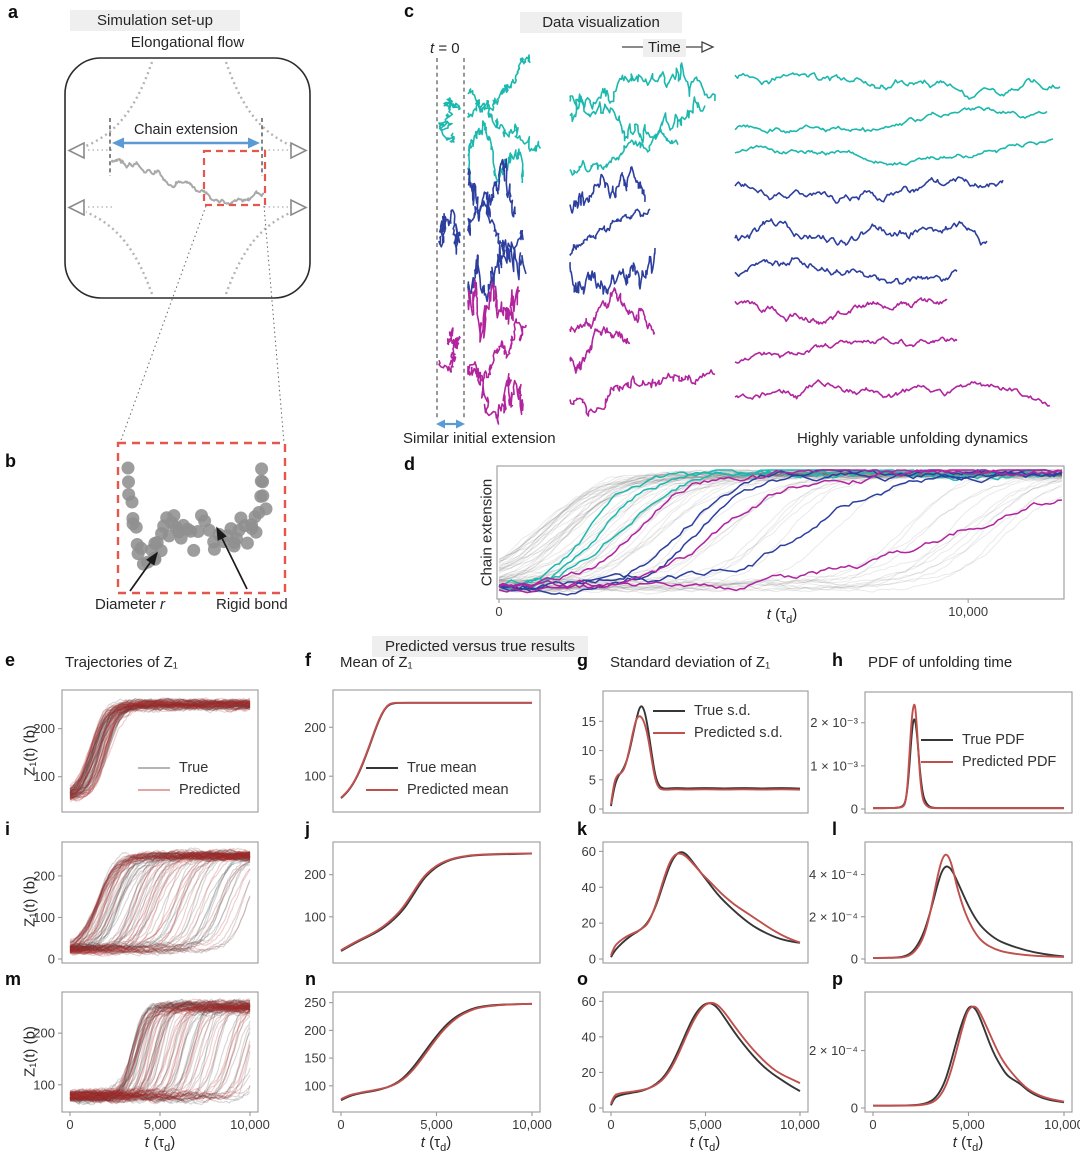 The height and width of the screenshot is (1159, 1080). What do you see at coordinates (234, 178) in the screenshot?
I see `zoom-region-box` at bounding box center [234, 178].